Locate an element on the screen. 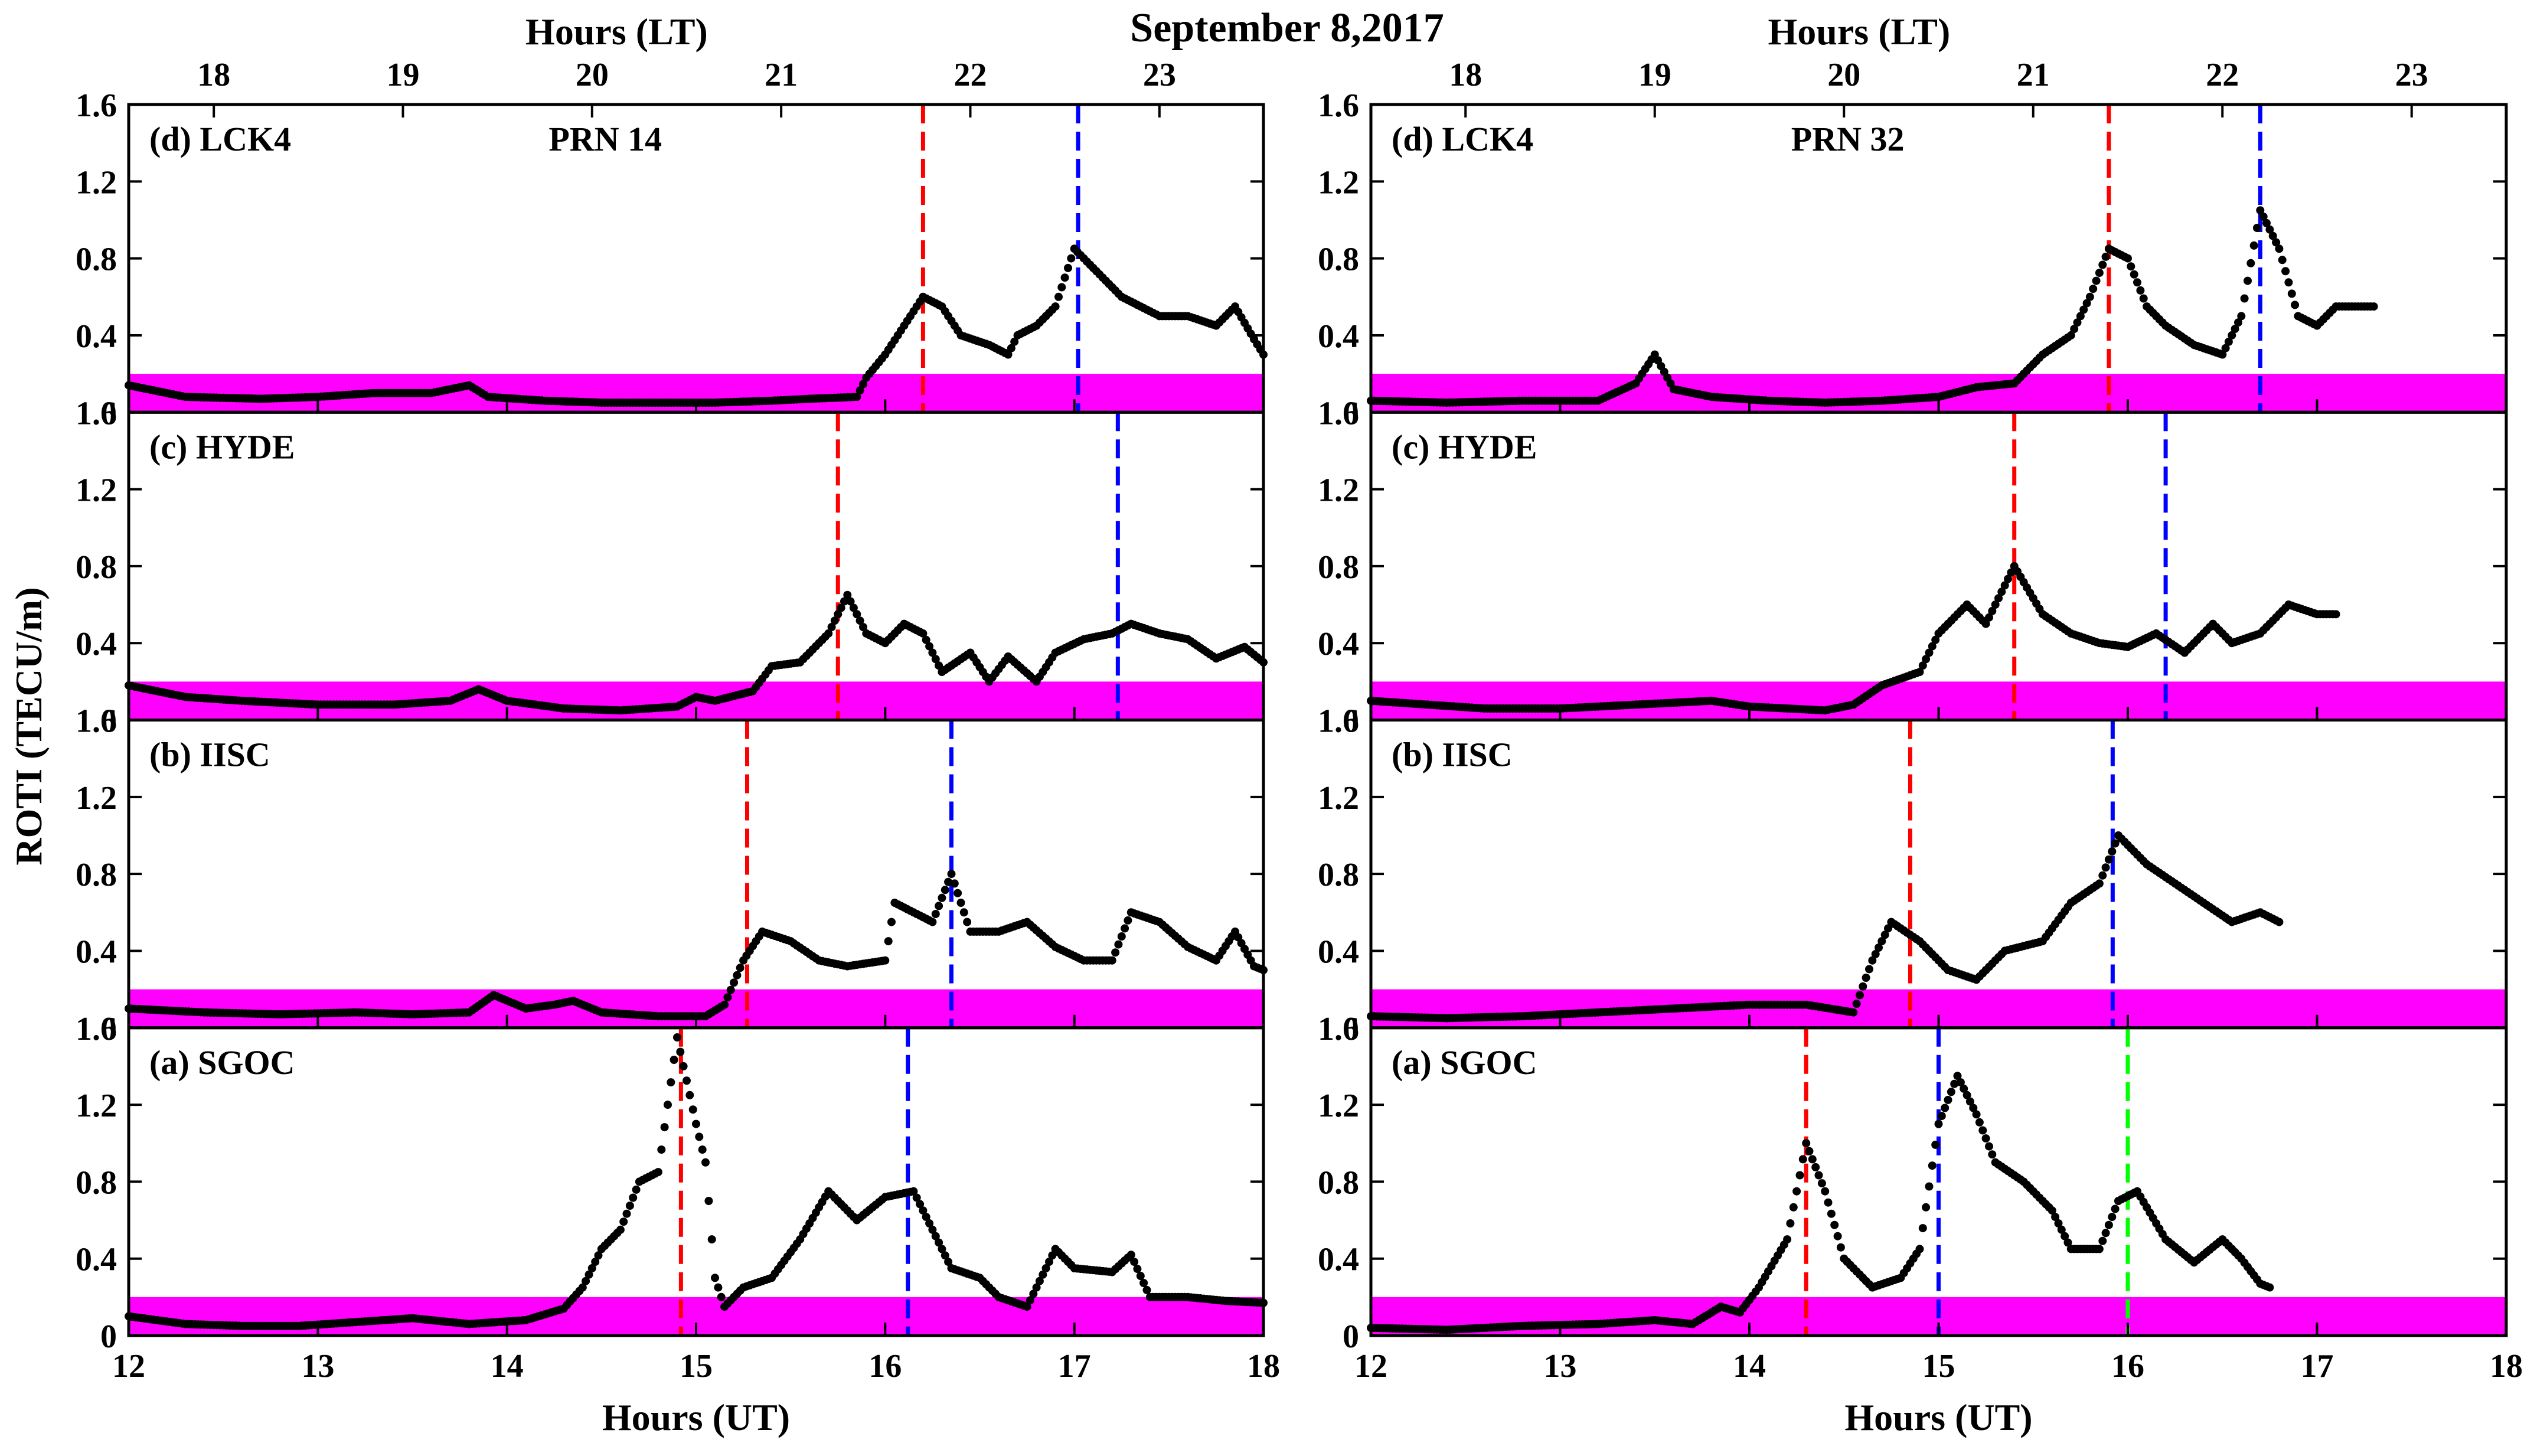 Image resolution: width=2534 pixels, height=1456 pixels. x-tick-label: 16 is located at coordinates (2127, 1366).